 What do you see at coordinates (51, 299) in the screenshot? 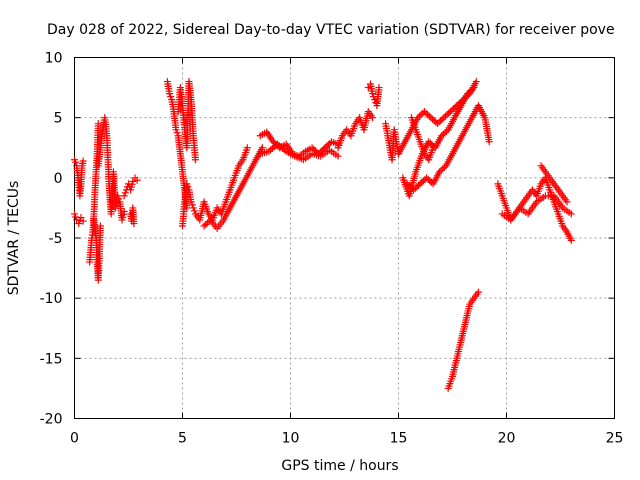
I see `y-tick-label: -10` at bounding box center [51, 299].